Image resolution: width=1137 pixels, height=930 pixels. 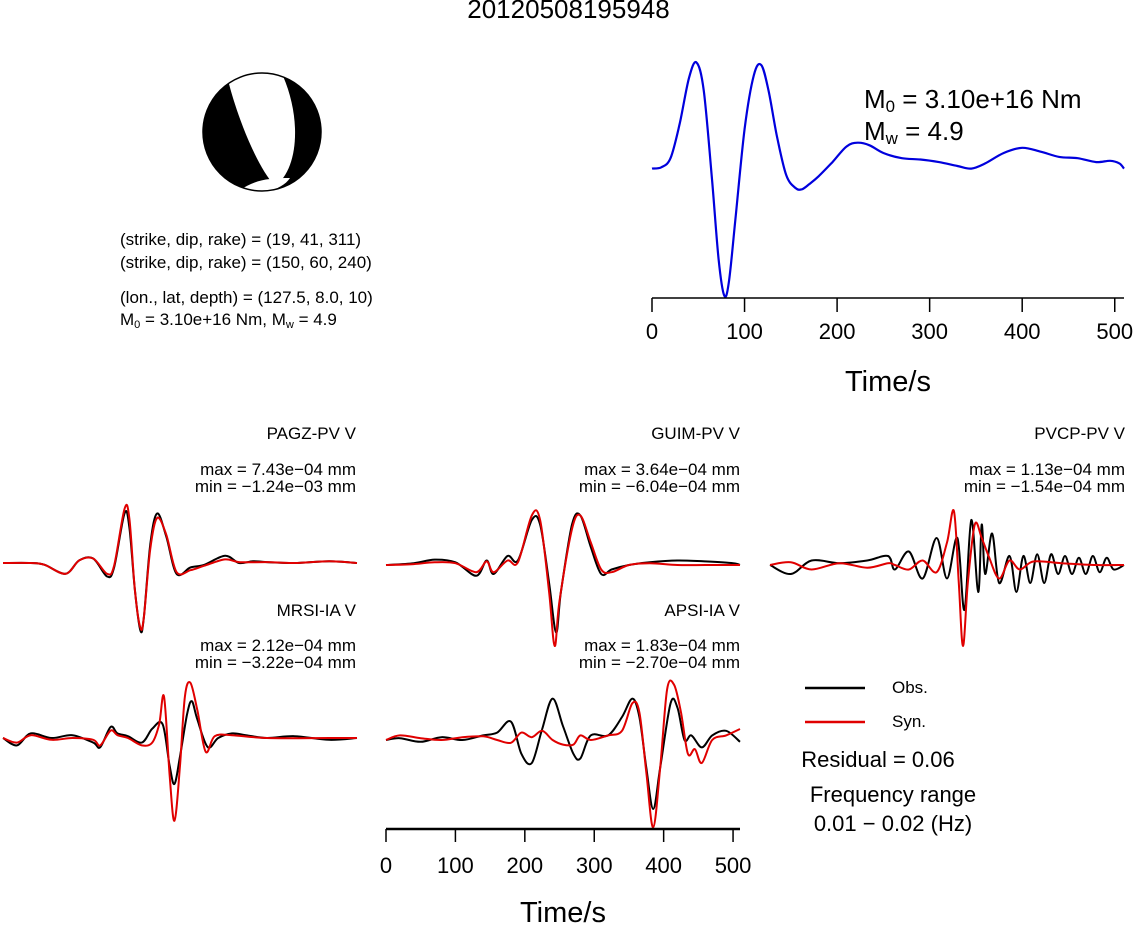 What do you see at coordinates (278, 645) in the screenshot?
I see `station-max: max = 2.12e−04 mm` at bounding box center [278, 645].